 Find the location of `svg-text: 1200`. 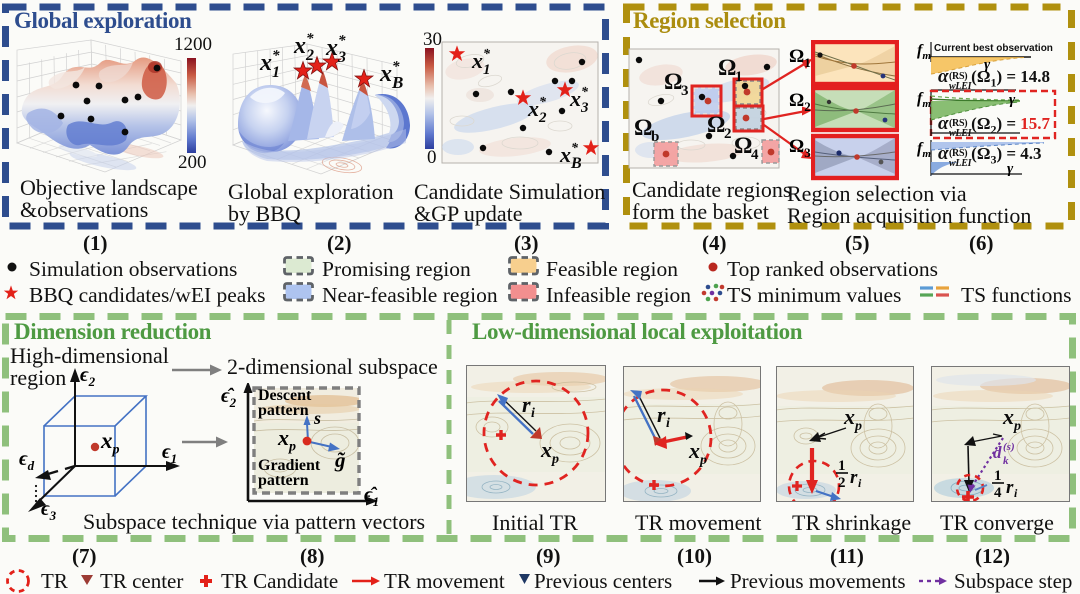

svg-text: 1200 is located at coordinates (193, 44).